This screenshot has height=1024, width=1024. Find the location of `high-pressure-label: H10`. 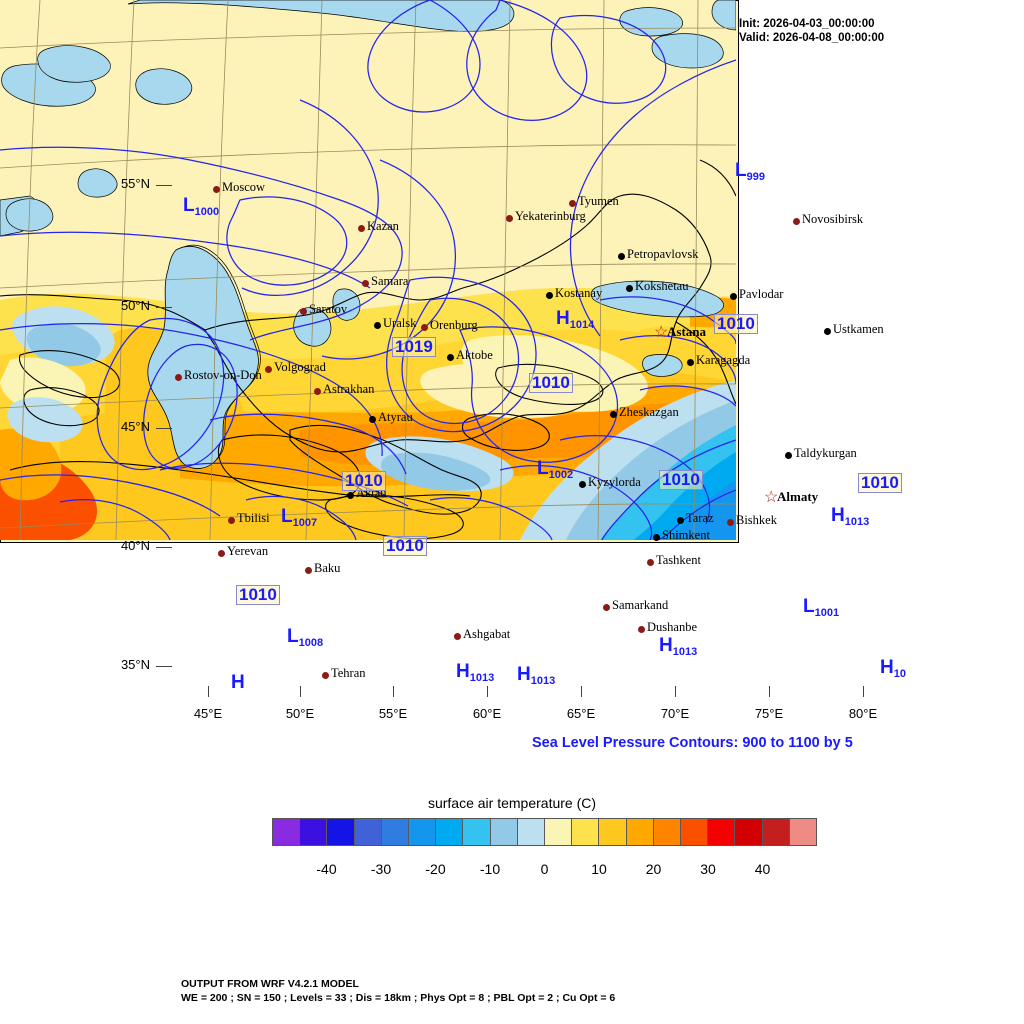

high-pressure-label: H10 is located at coordinates (893, 669).